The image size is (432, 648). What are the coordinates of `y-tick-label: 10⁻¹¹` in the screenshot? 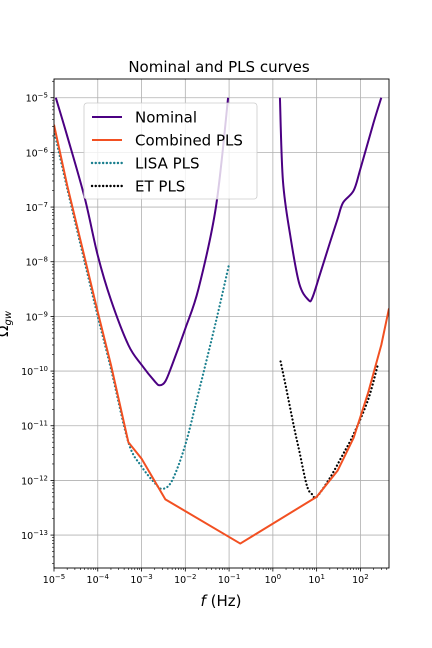 It's located at (34, 426).